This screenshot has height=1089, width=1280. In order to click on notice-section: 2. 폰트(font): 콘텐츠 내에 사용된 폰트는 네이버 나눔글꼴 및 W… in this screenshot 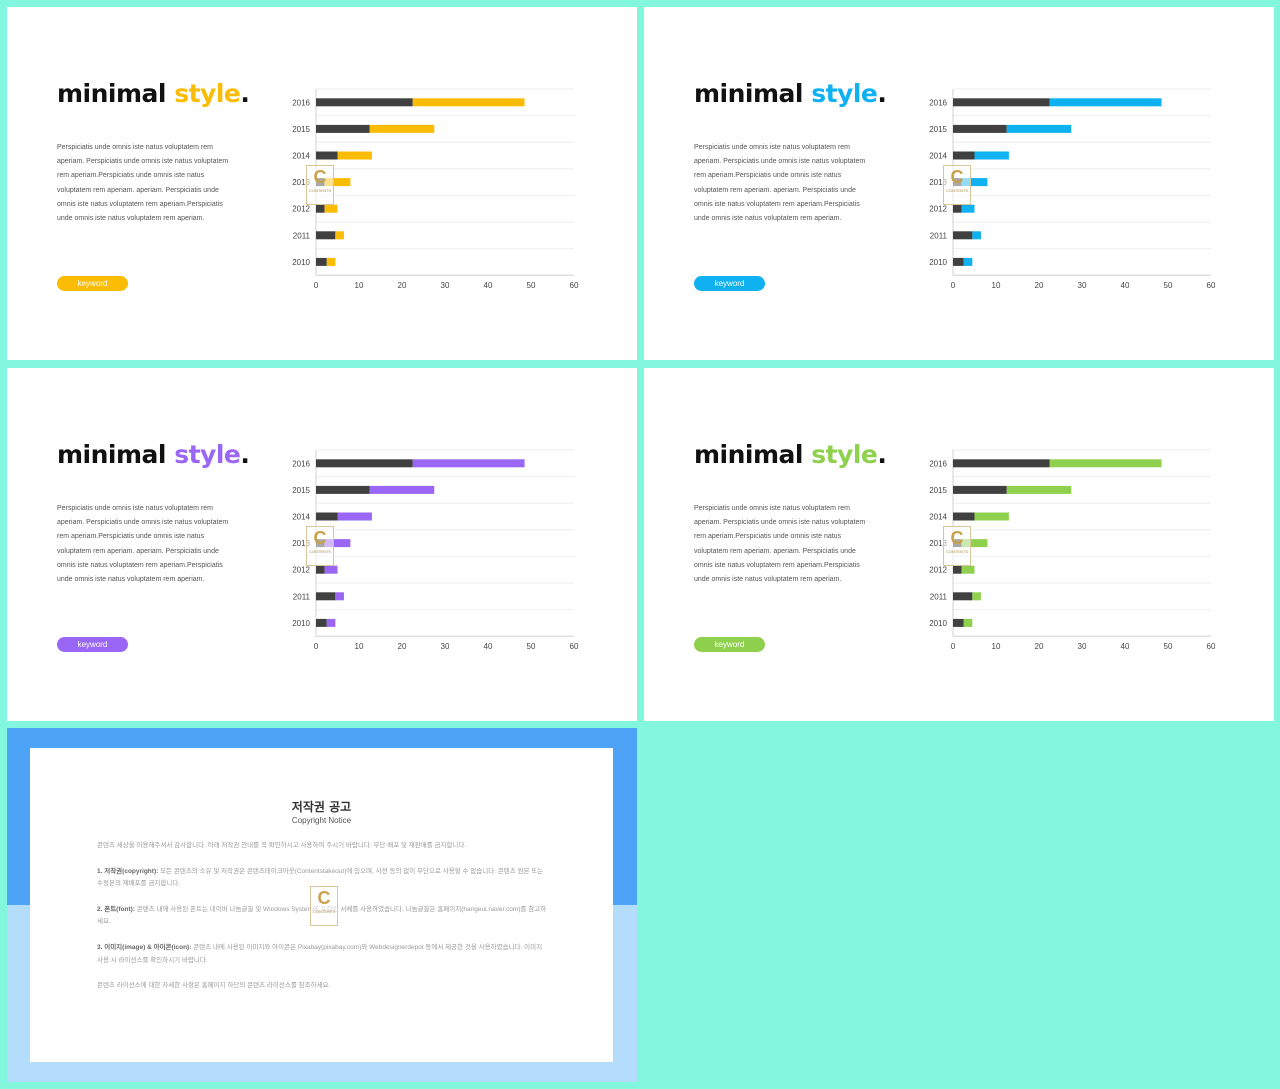, I will do `click(323, 916)`.